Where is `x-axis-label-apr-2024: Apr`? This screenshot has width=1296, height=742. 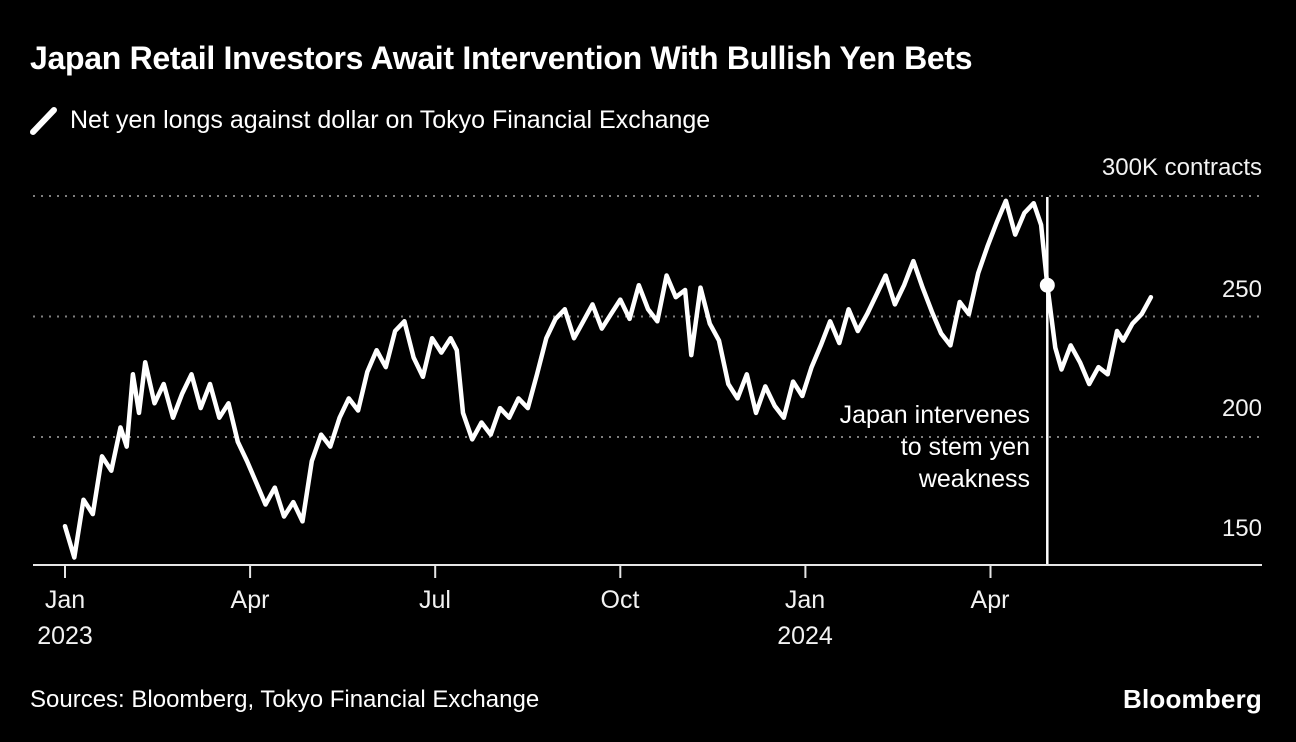 x-axis-label-apr-2024: Apr is located at coordinates (990, 600).